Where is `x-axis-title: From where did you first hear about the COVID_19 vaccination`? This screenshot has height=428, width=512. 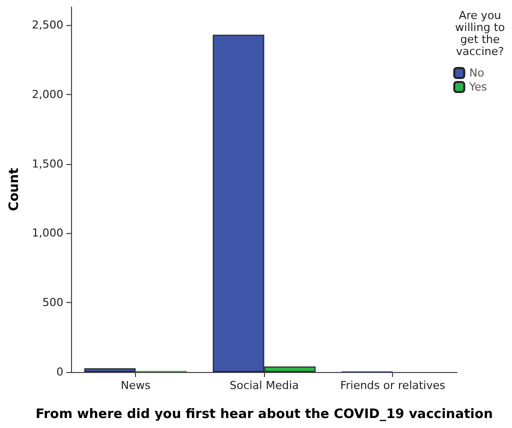
x-axis-title: From where did you first hear about the COVID_19 vaccination is located at coordinates (264, 414).